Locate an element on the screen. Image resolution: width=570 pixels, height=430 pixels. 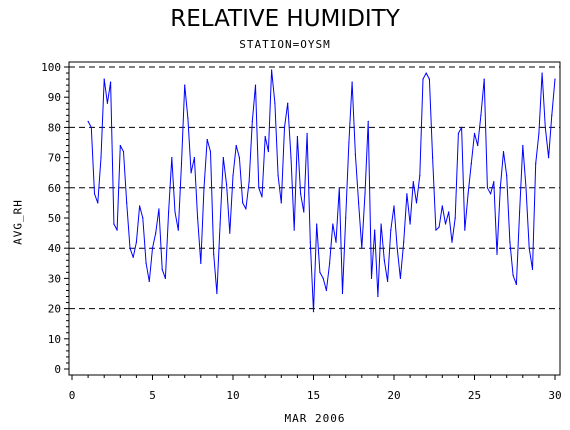
y-tick-label: 20 is located at coordinates (54, 309).